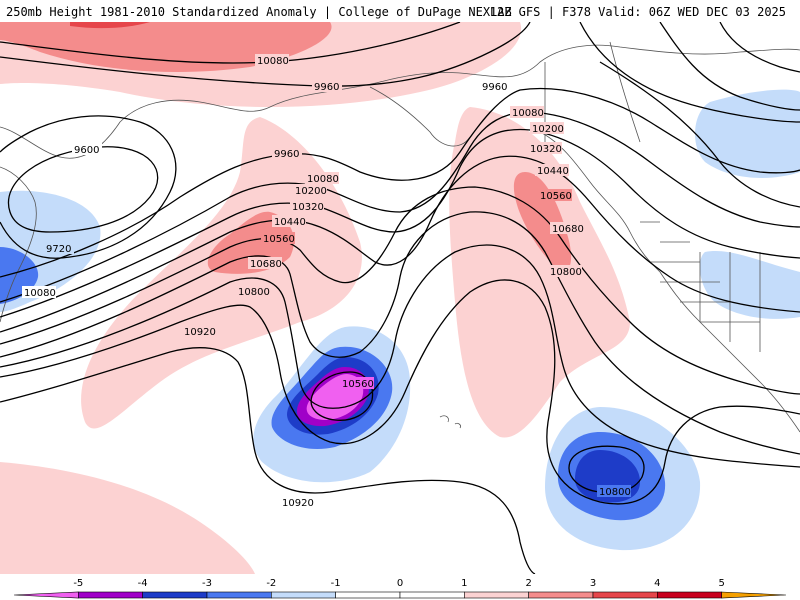  I want to click on label-10560-low: 10560, so click(358, 384).